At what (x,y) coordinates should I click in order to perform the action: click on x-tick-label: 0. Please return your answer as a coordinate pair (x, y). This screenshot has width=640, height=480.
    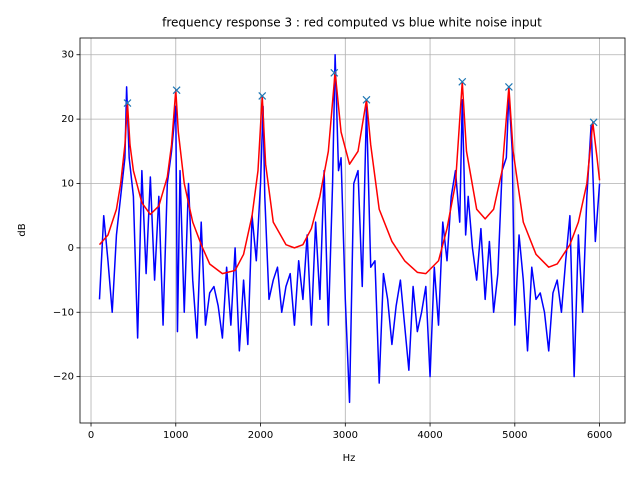
    Looking at the image, I should click on (91, 435).